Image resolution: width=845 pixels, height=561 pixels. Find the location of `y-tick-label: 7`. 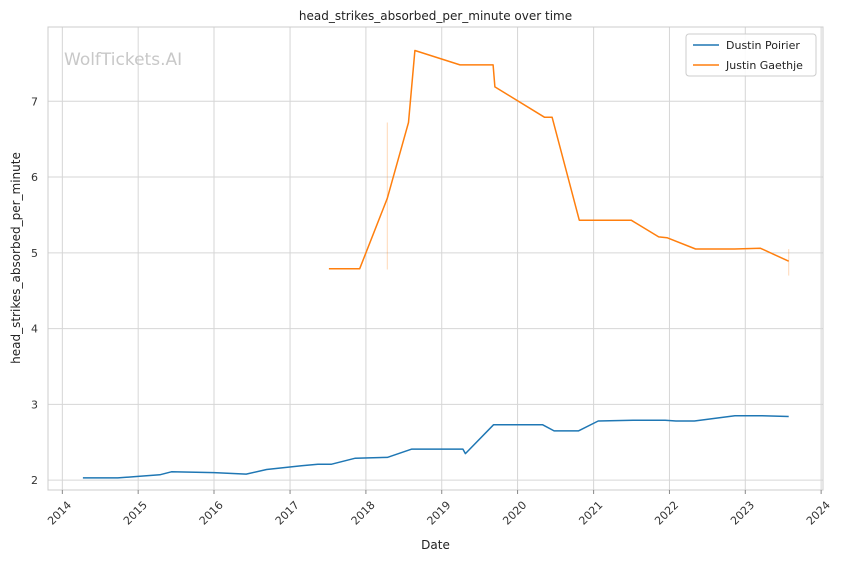

y-tick-label: 7 is located at coordinates (34, 101).